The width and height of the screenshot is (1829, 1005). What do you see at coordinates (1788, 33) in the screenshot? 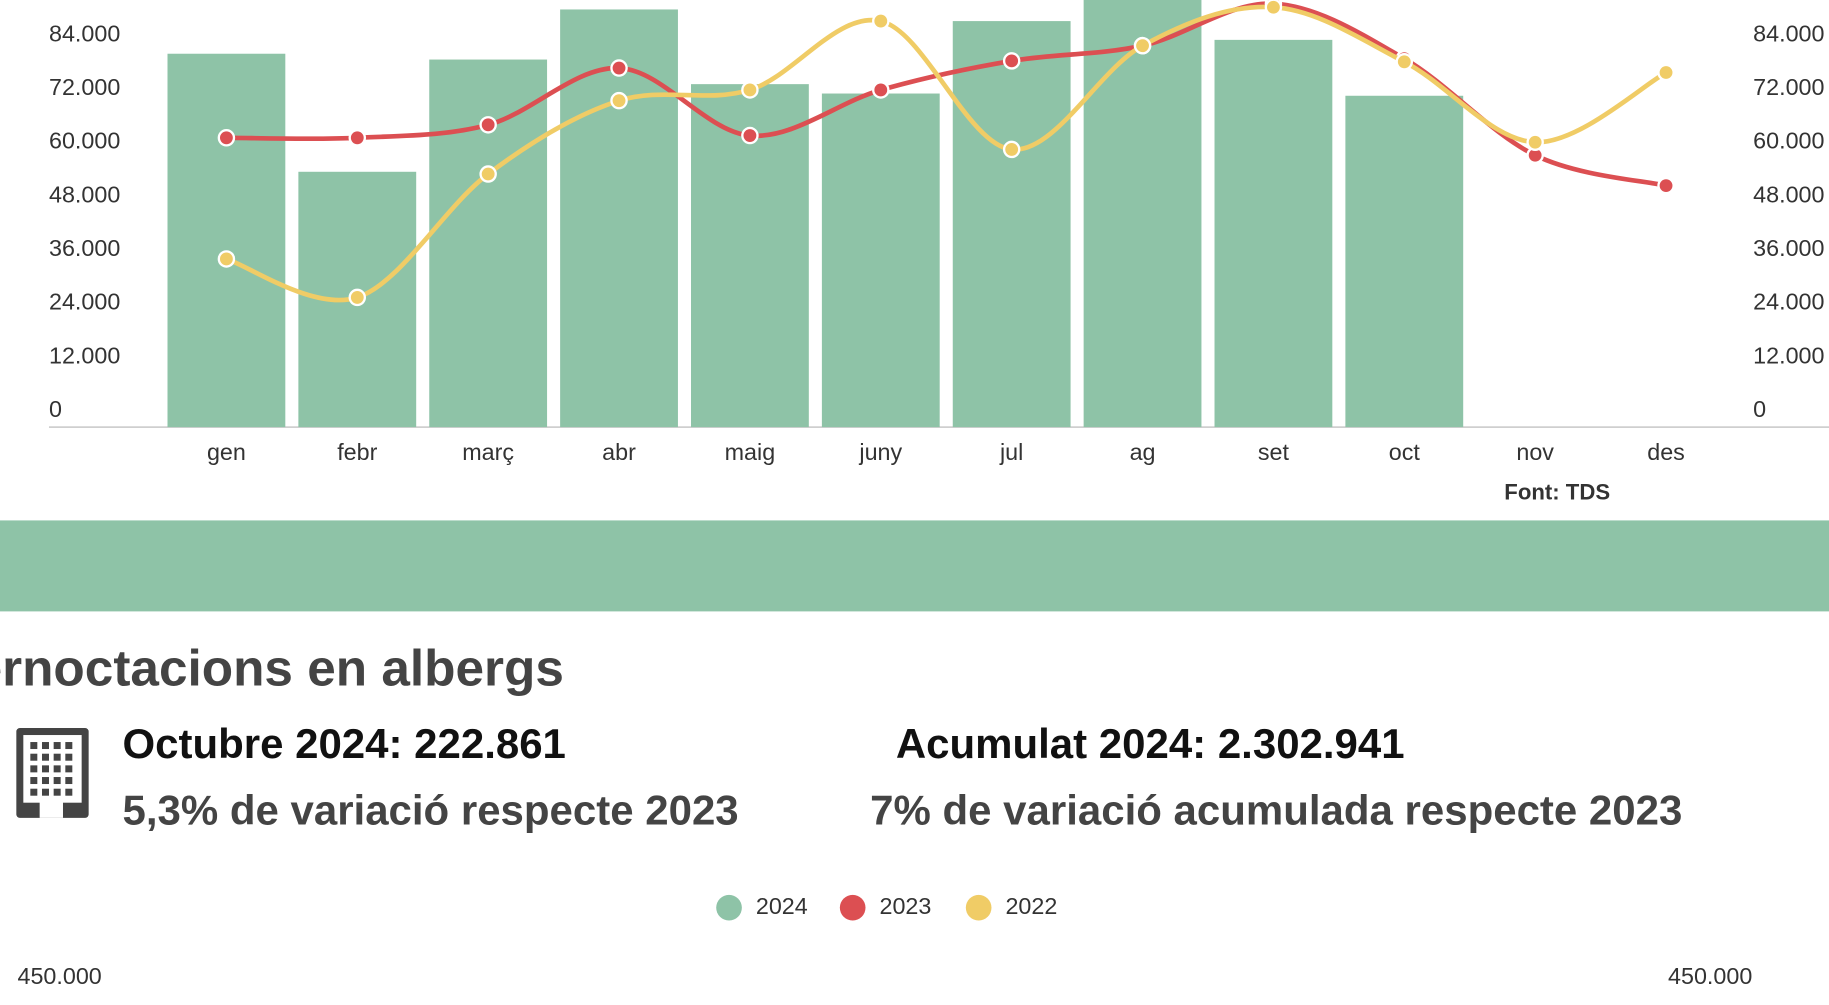
I see `y2-tick-label: 84.000` at bounding box center [1788, 33].